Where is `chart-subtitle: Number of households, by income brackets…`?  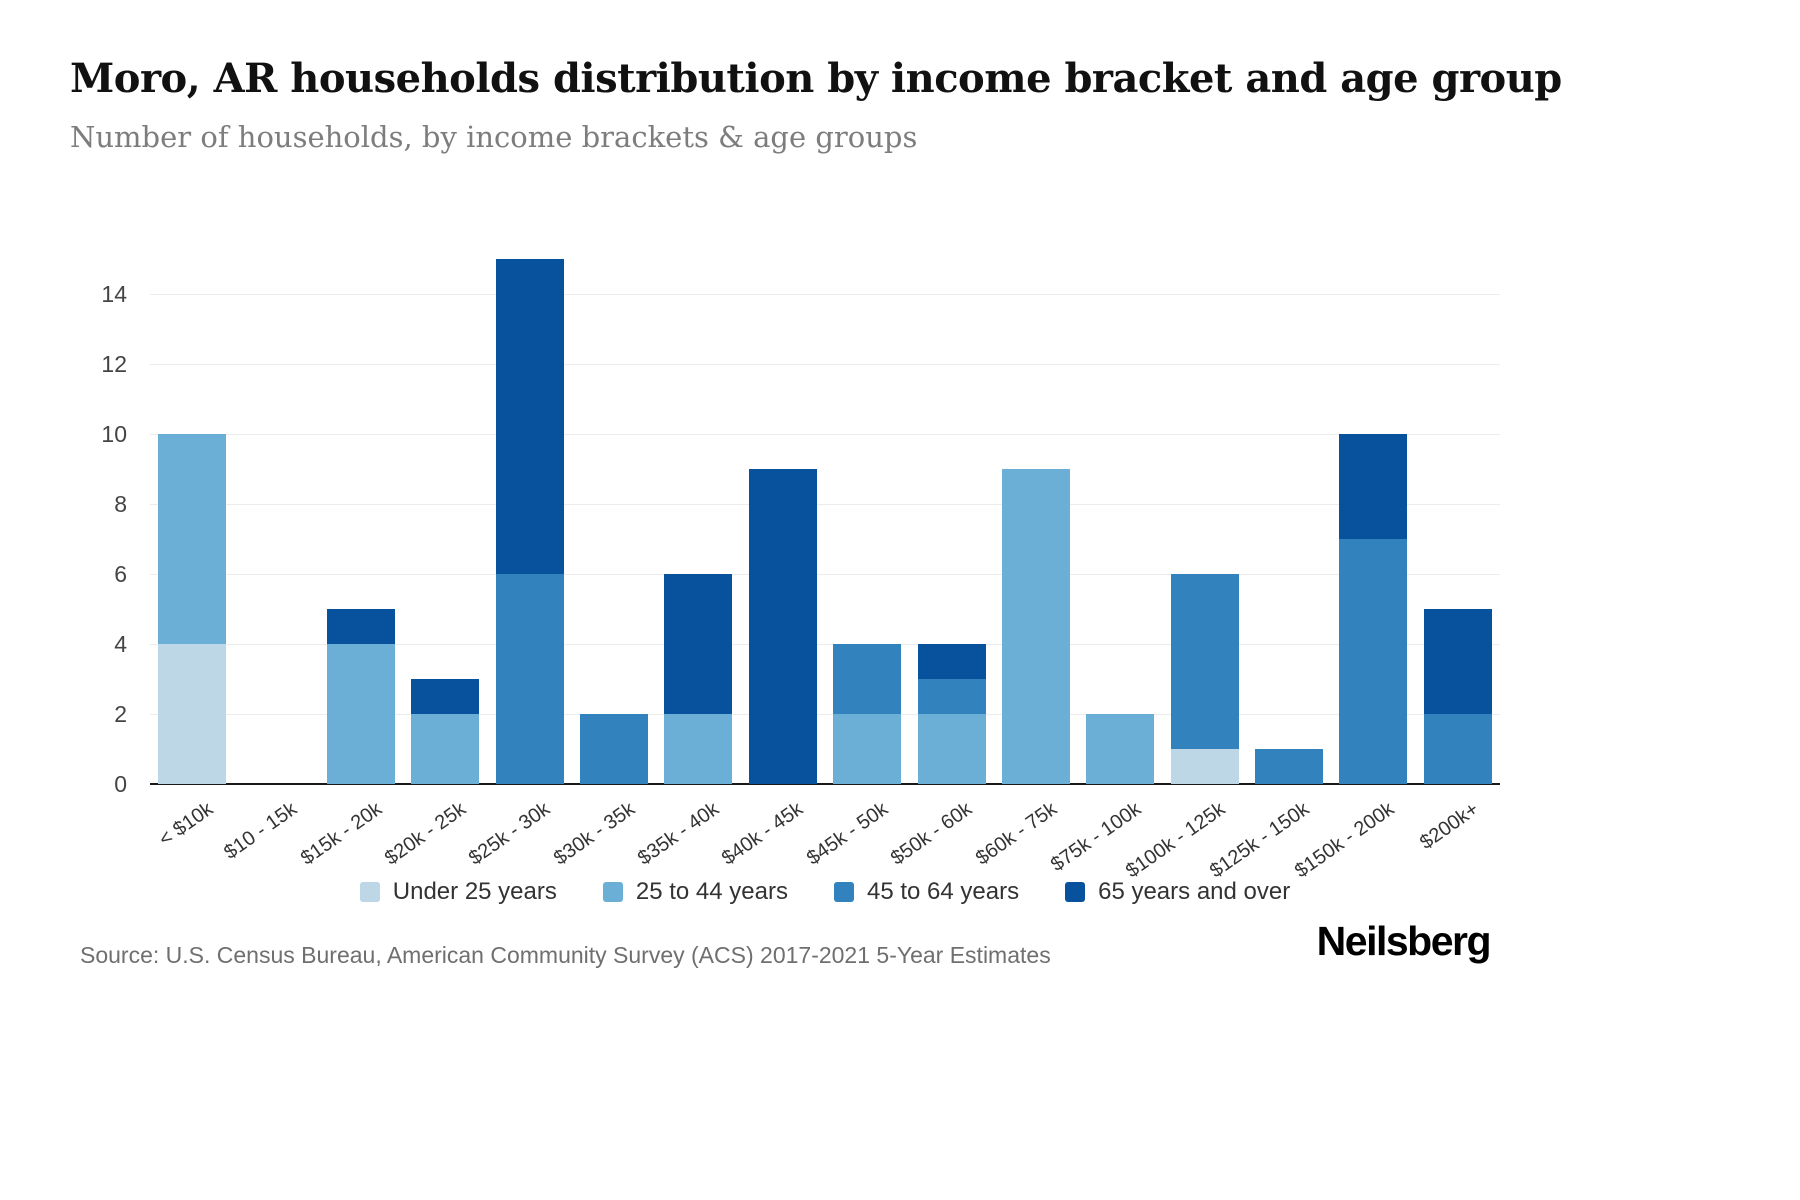 chart-subtitle: Number of households, by income brackets… is located at coordinates (494, 137).